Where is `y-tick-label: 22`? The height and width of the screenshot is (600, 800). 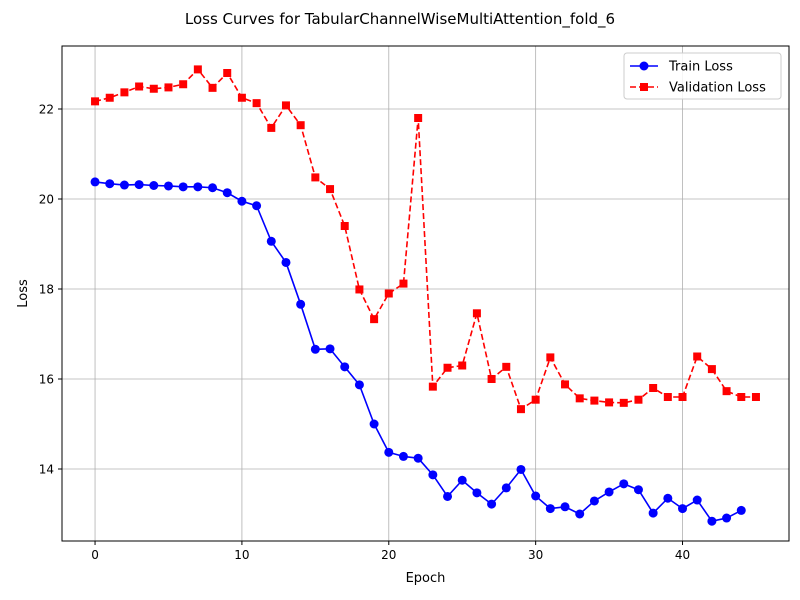 y-tick-label: 22 is located at coordinates (46, 110).